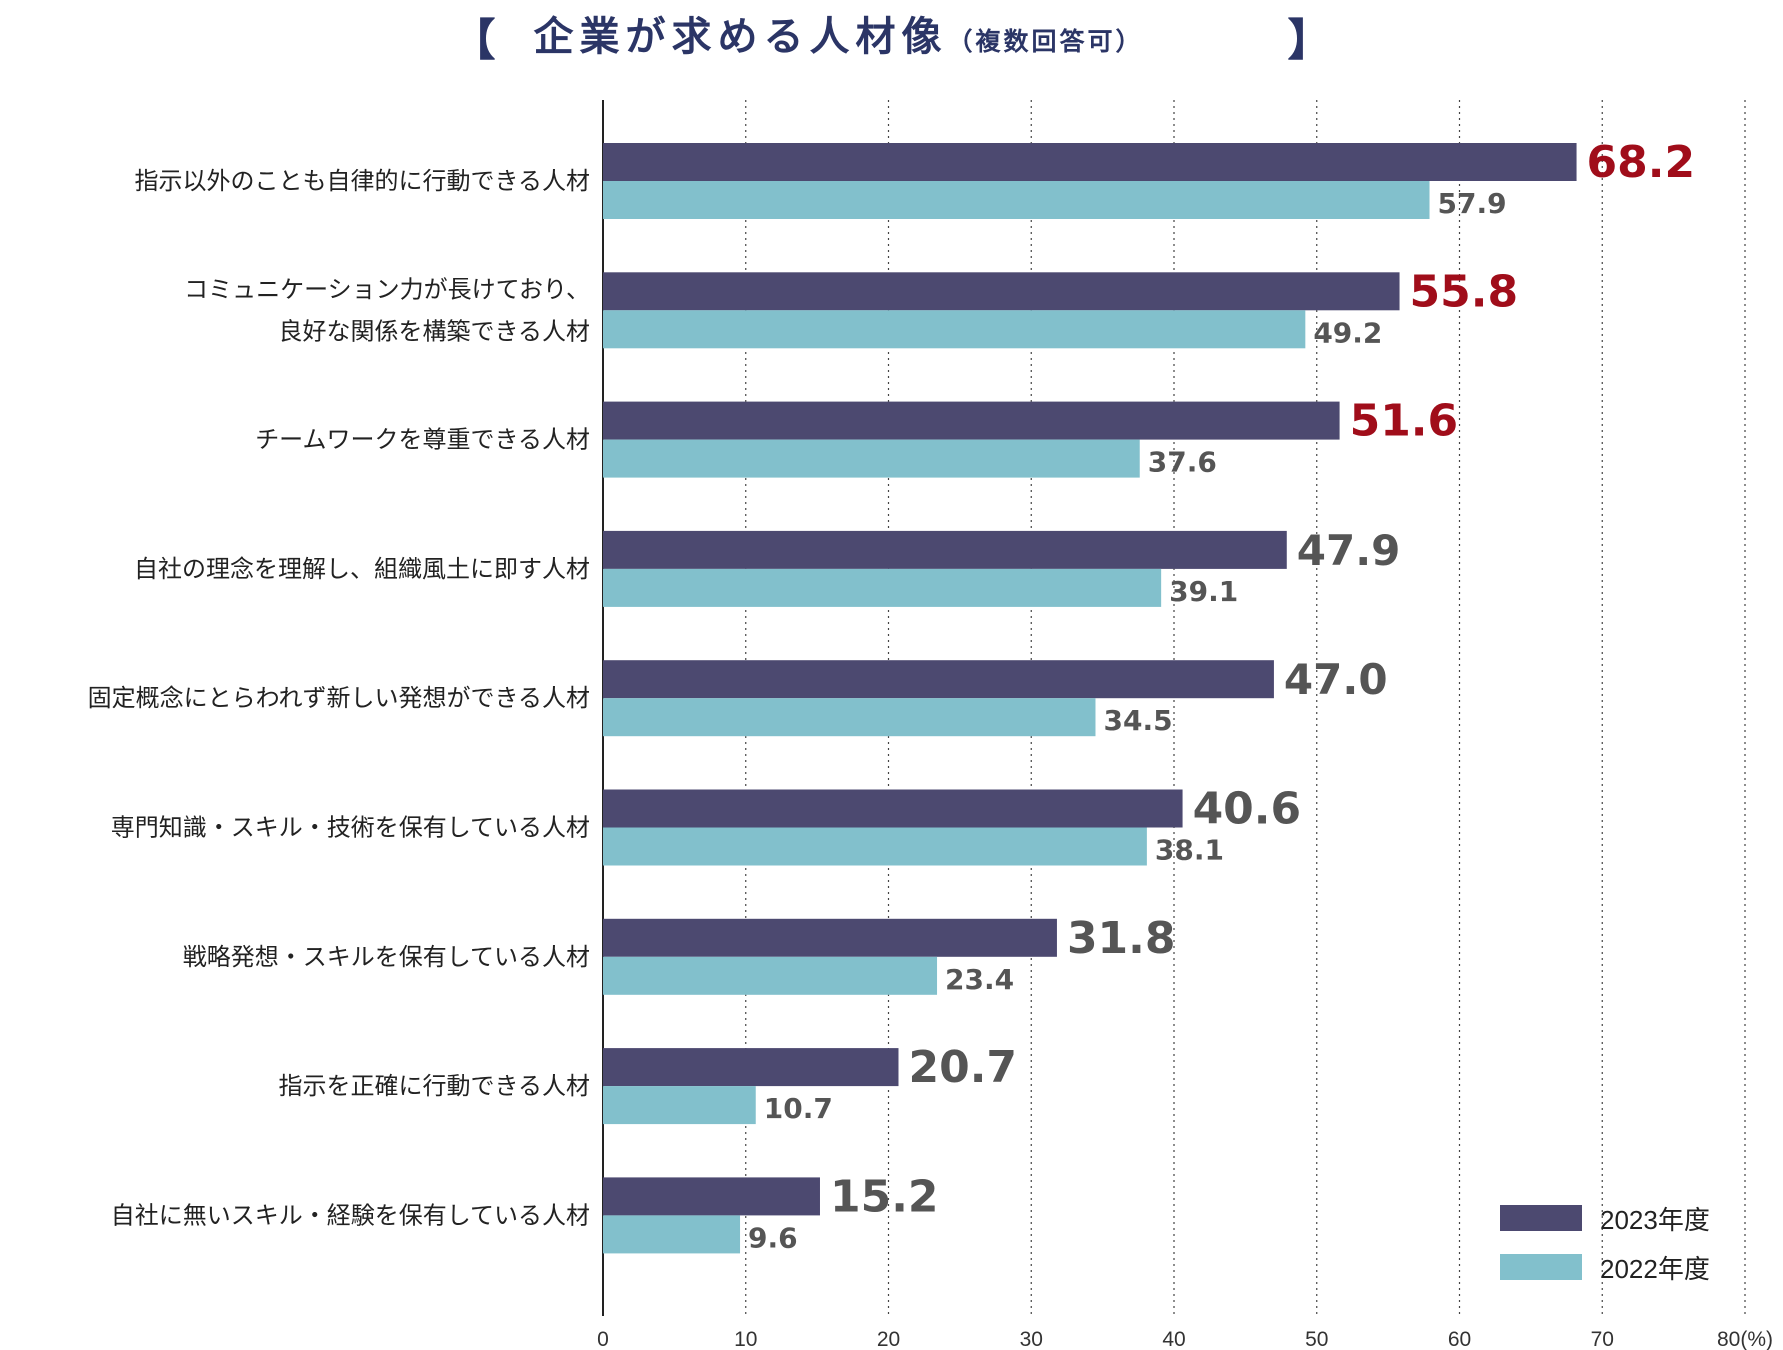 The width and height of the screenshot is (1783, 1350). Describe the element at coordinates (1745, 1339) in the screenshot. I see `x-tick-label-80: 80(%)` at that location.